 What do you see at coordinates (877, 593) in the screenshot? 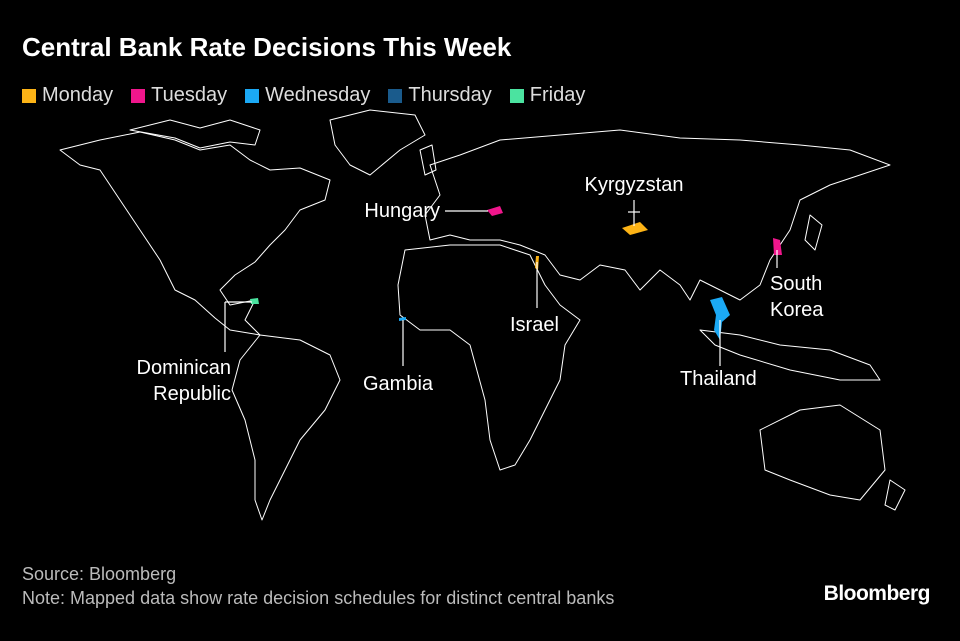
I see `brand: Bloomberg` at bounding box center [877, 593].